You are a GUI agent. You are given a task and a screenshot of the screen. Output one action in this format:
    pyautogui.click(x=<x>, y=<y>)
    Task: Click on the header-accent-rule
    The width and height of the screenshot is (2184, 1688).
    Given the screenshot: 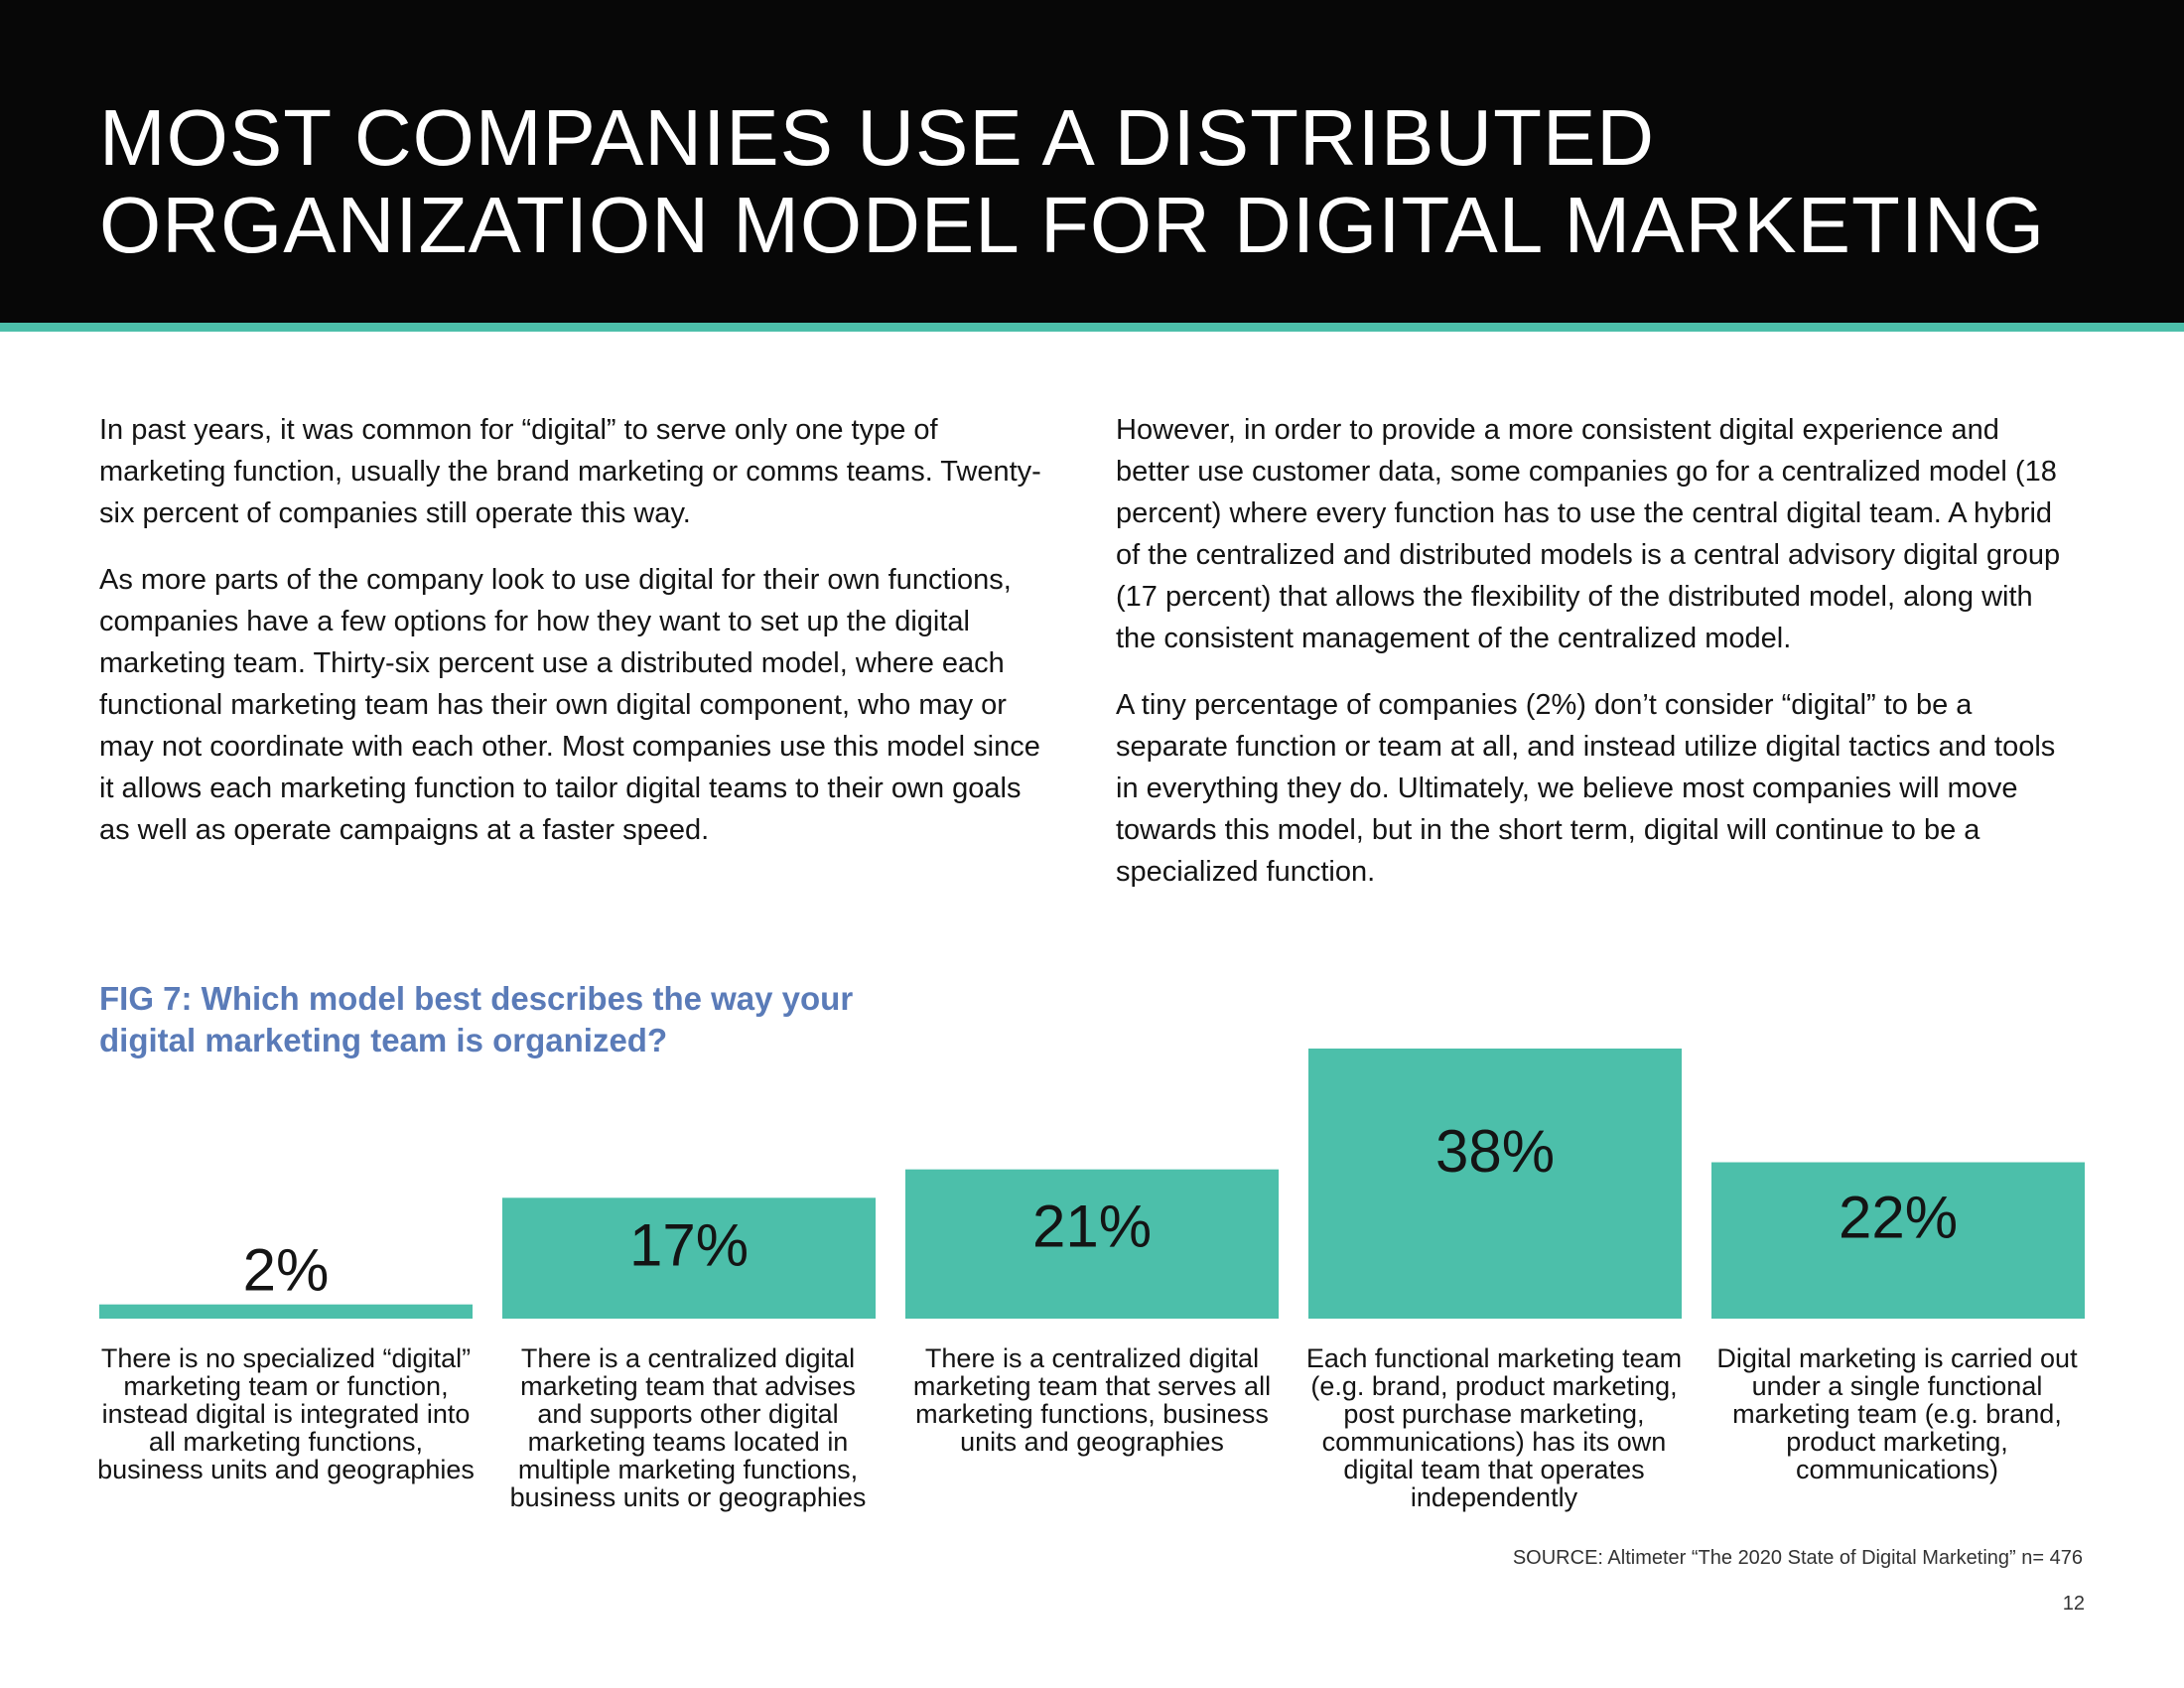 What is the action you would take?
    pyautogui.click(x=1092, y=327)
    